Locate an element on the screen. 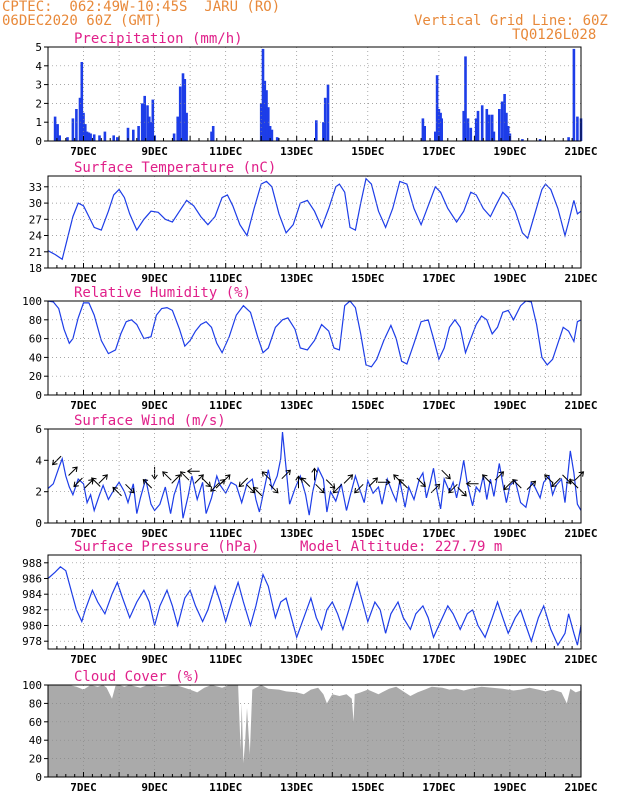  temp-frame is located at coordinates (314, 222).